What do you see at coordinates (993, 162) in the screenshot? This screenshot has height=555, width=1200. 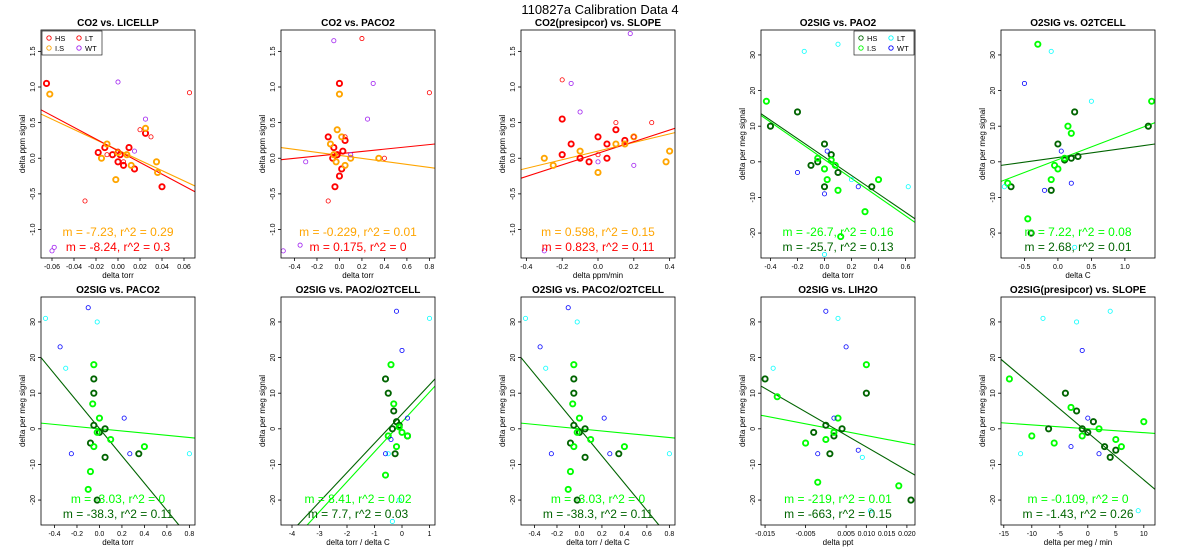 I see `y-tick-label: 0` at bounding box center [993, 162].